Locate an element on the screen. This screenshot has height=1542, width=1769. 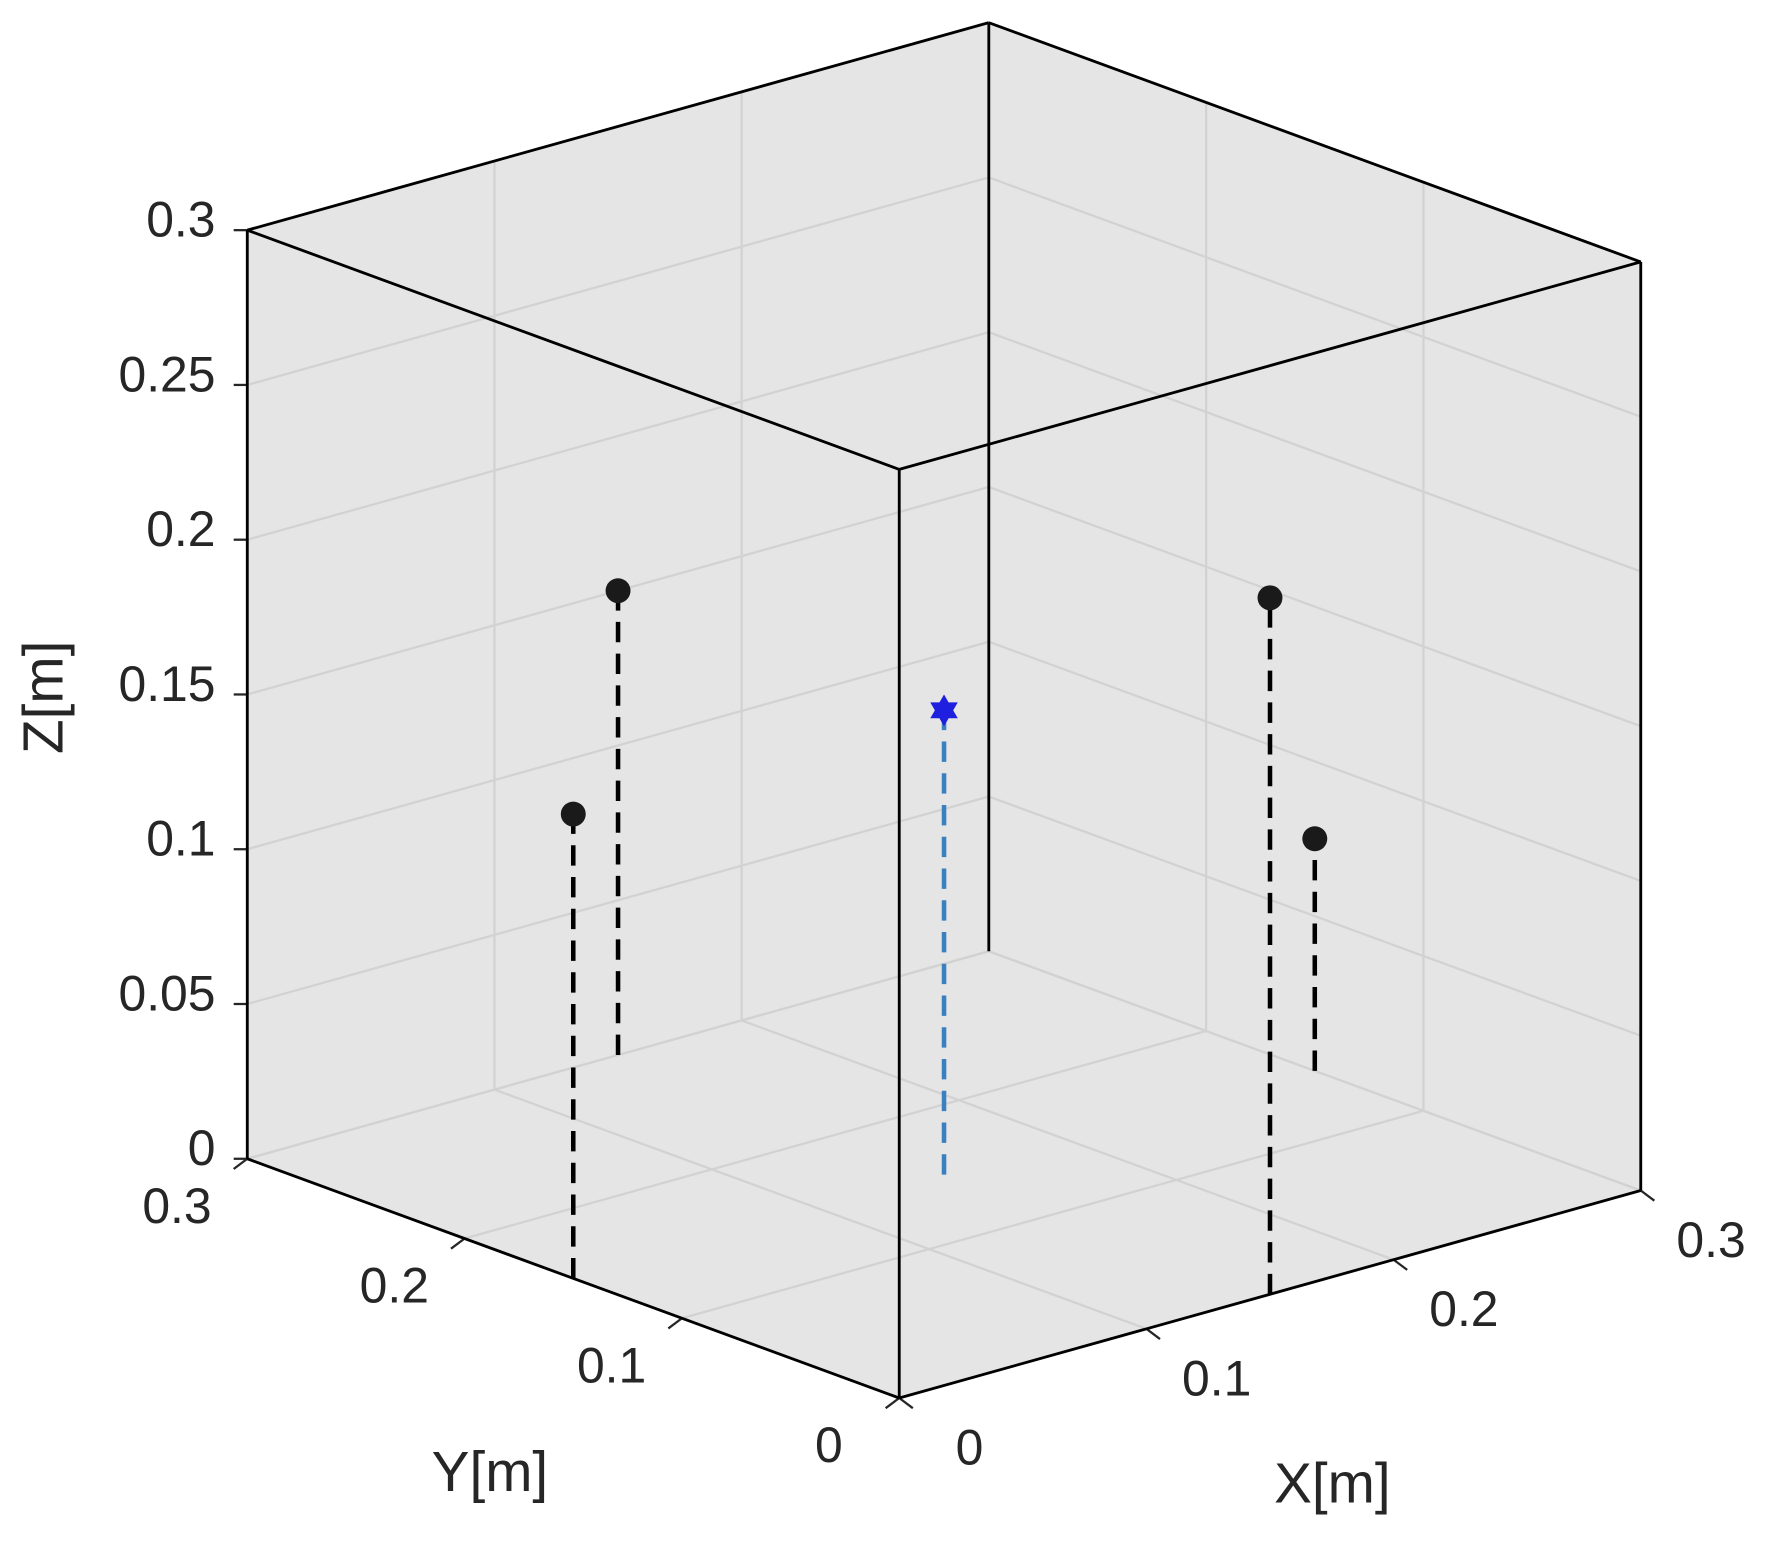
x-axis-label: X[m] is located at coordinates (1332, 1484).